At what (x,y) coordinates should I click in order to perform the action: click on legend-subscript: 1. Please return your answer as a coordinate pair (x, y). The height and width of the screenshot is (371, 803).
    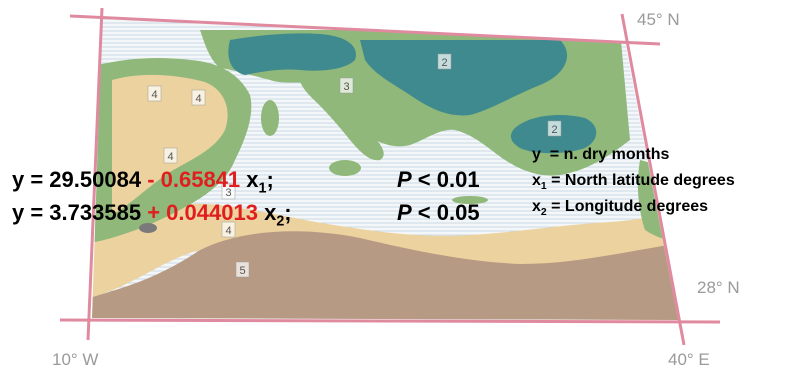
    Looking at the image, I should click on (543, 187).